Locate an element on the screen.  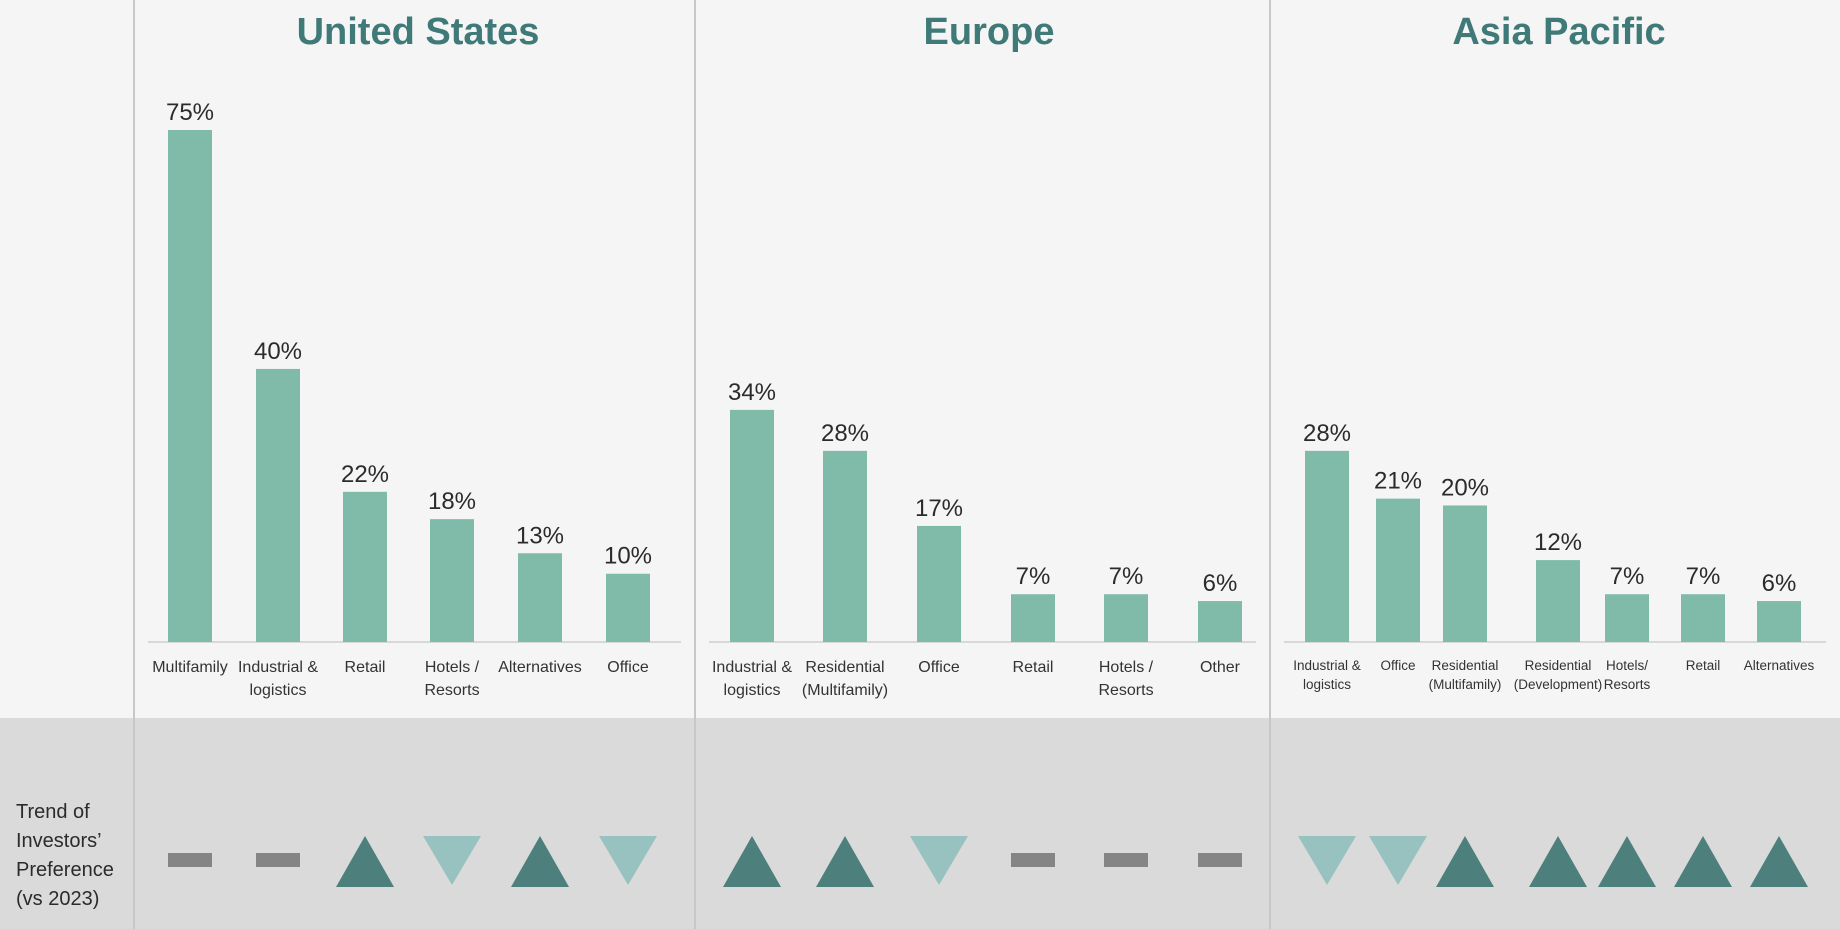
data-label: 10% is located at coordinates (628, 556).